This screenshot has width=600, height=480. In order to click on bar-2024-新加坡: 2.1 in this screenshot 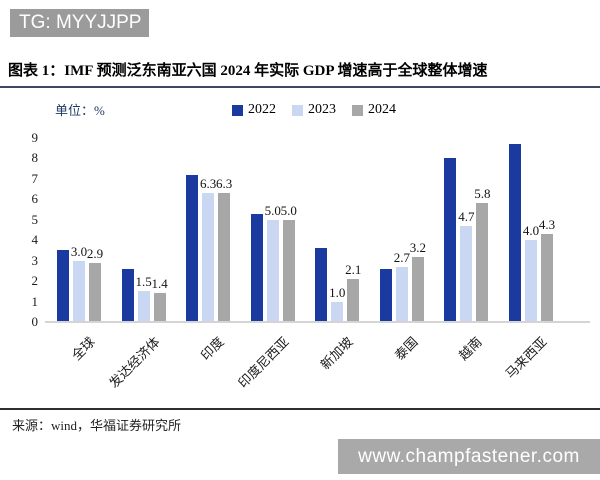, I will do `click(353, 292)`.